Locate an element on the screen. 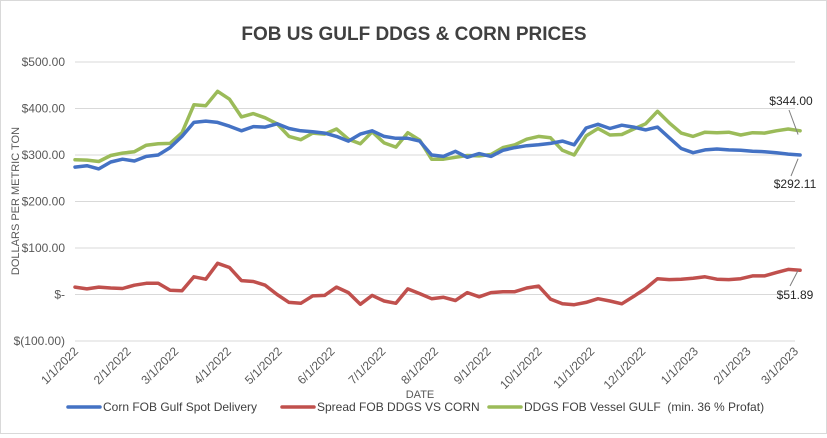 The image size is (827, 438). x-tick-label: 2/1/2023 is located at coordinates (732, 365).